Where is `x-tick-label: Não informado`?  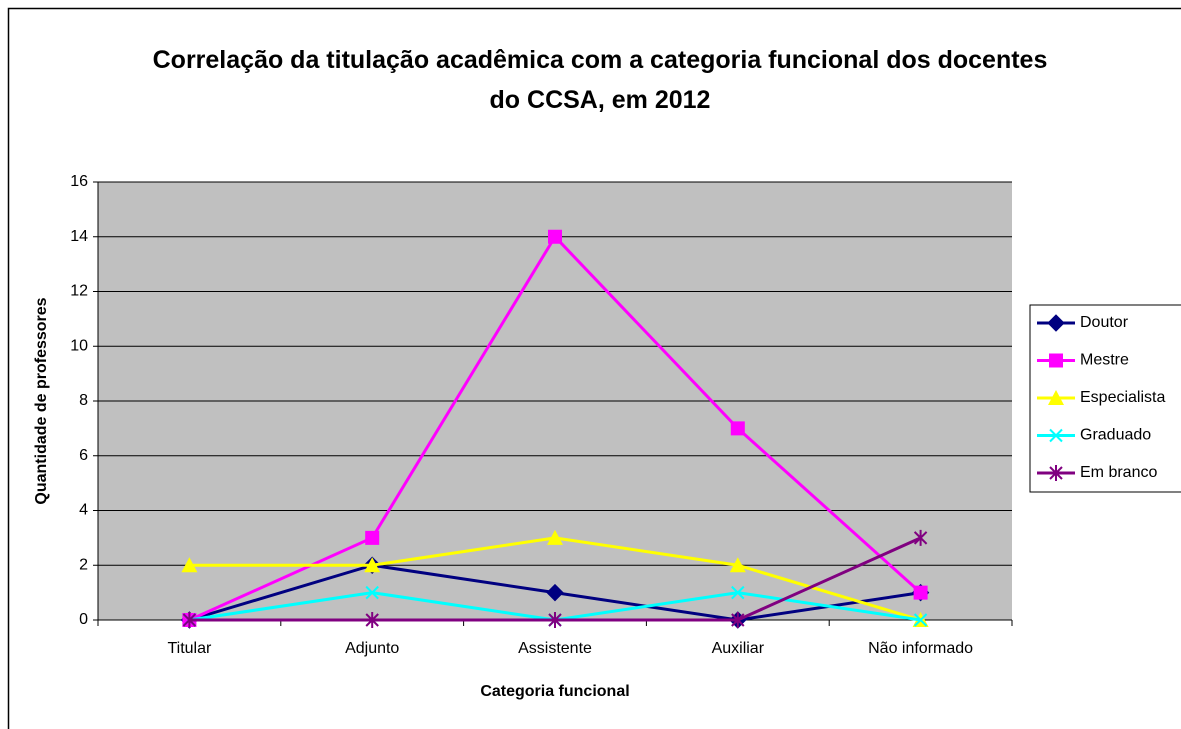
x-tick-label: Não informado is located at coordinates (920, 648).